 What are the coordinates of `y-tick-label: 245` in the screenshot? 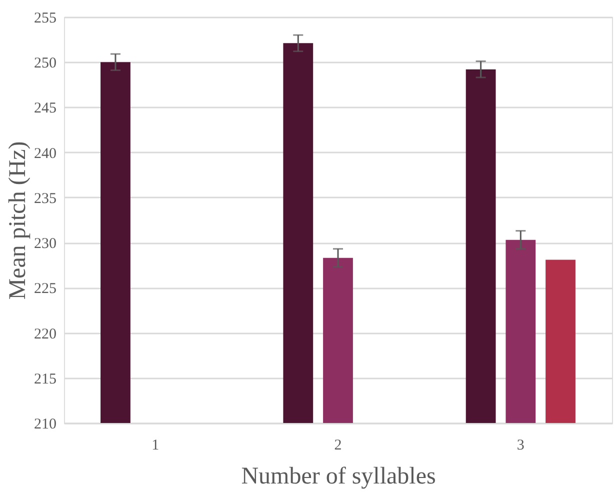 It's located at (45, 108).